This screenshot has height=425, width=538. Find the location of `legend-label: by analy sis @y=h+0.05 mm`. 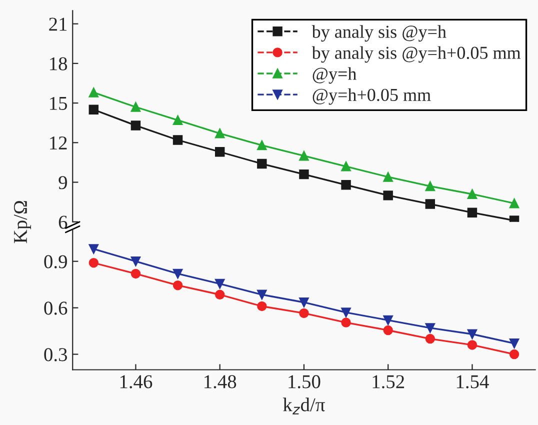

legend-label: by analy sis @y=h+0.05 mm is located at coordinates (416, 54).